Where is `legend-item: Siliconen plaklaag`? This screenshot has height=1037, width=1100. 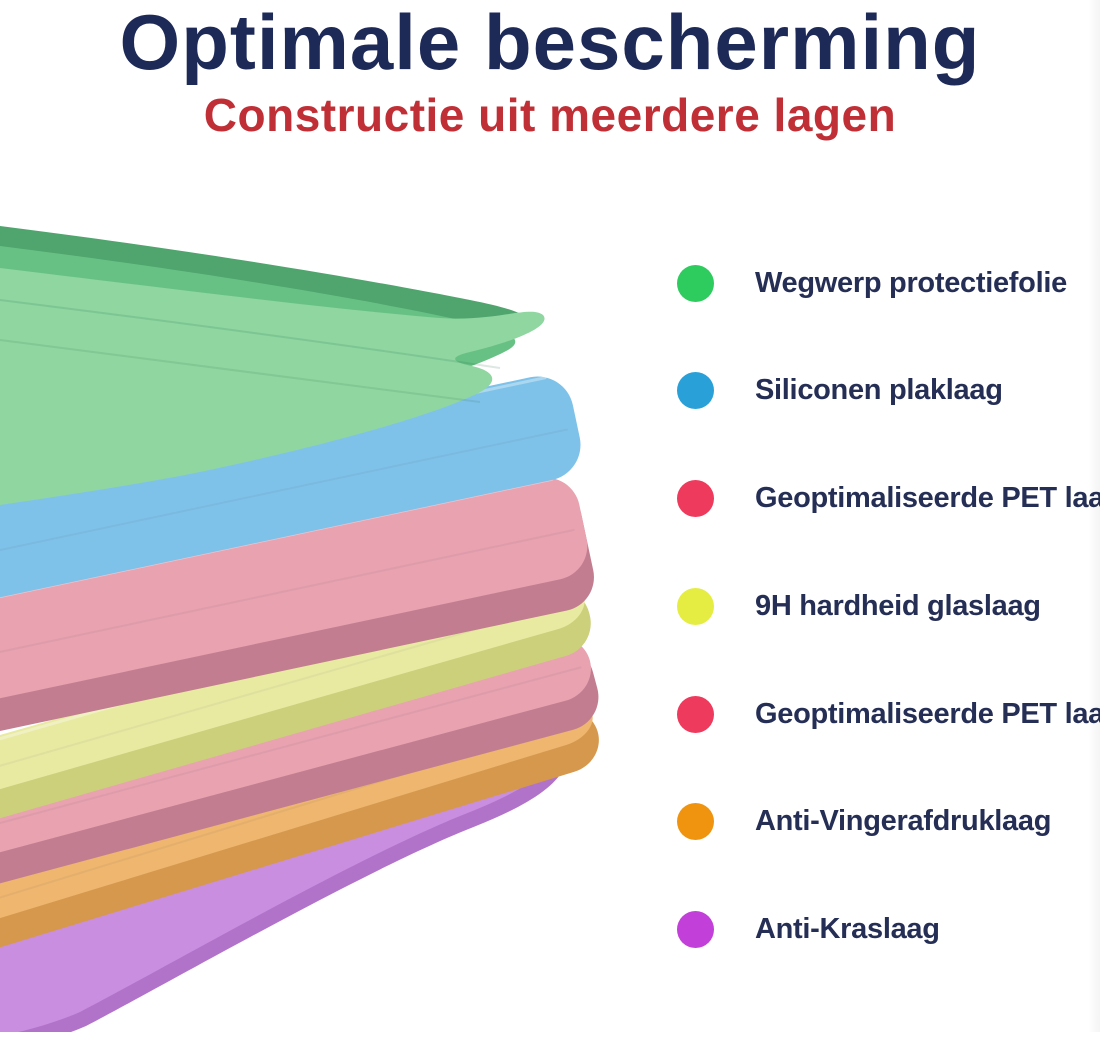 legend-item: Siliconen plaklaag is located at coordinates (888, 391).